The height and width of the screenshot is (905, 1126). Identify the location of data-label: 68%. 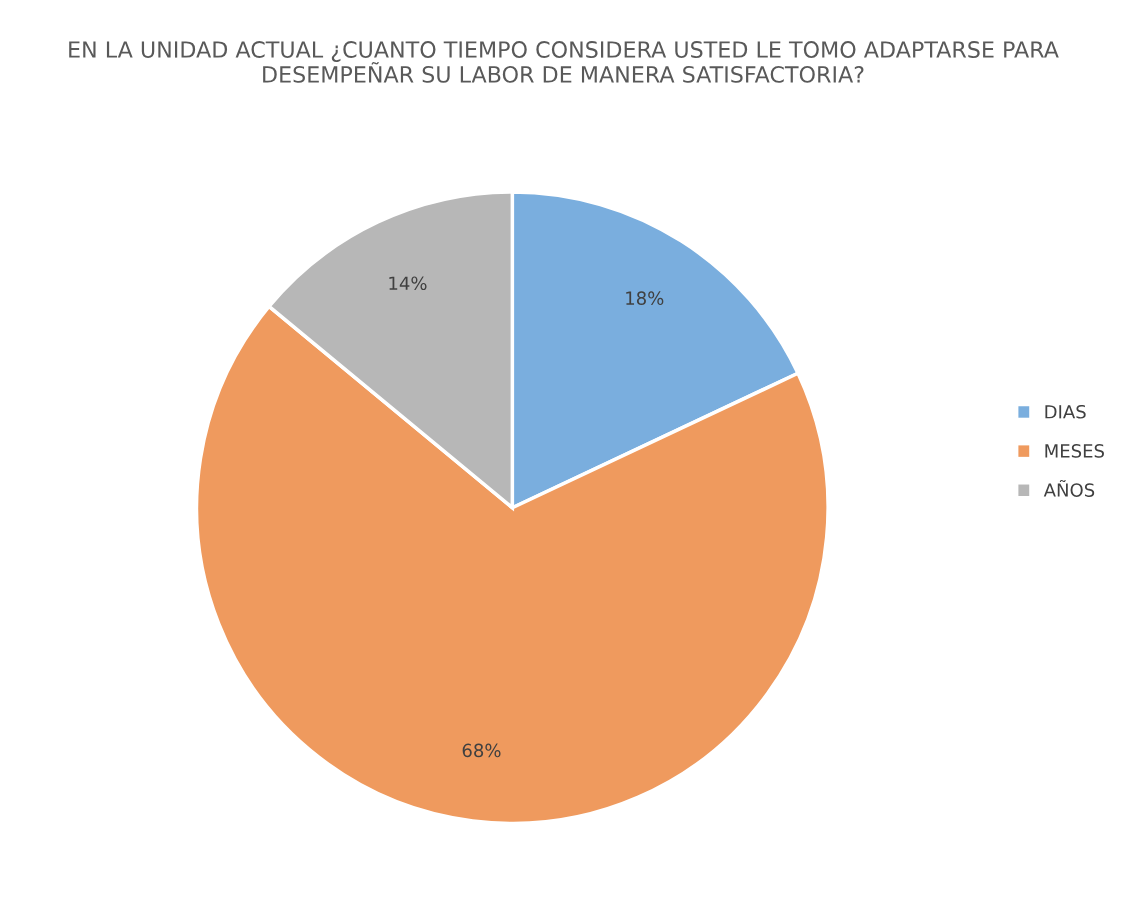
(481, 750).